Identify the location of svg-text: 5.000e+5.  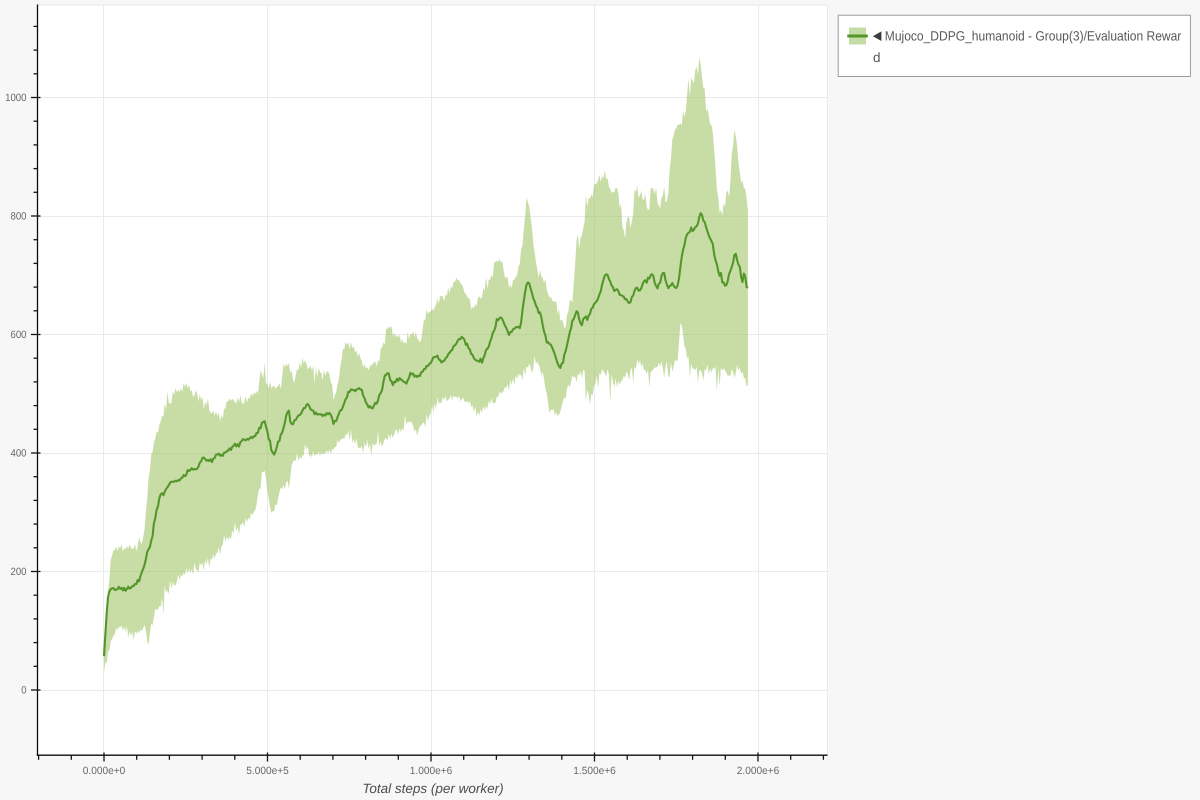
(267, 771).